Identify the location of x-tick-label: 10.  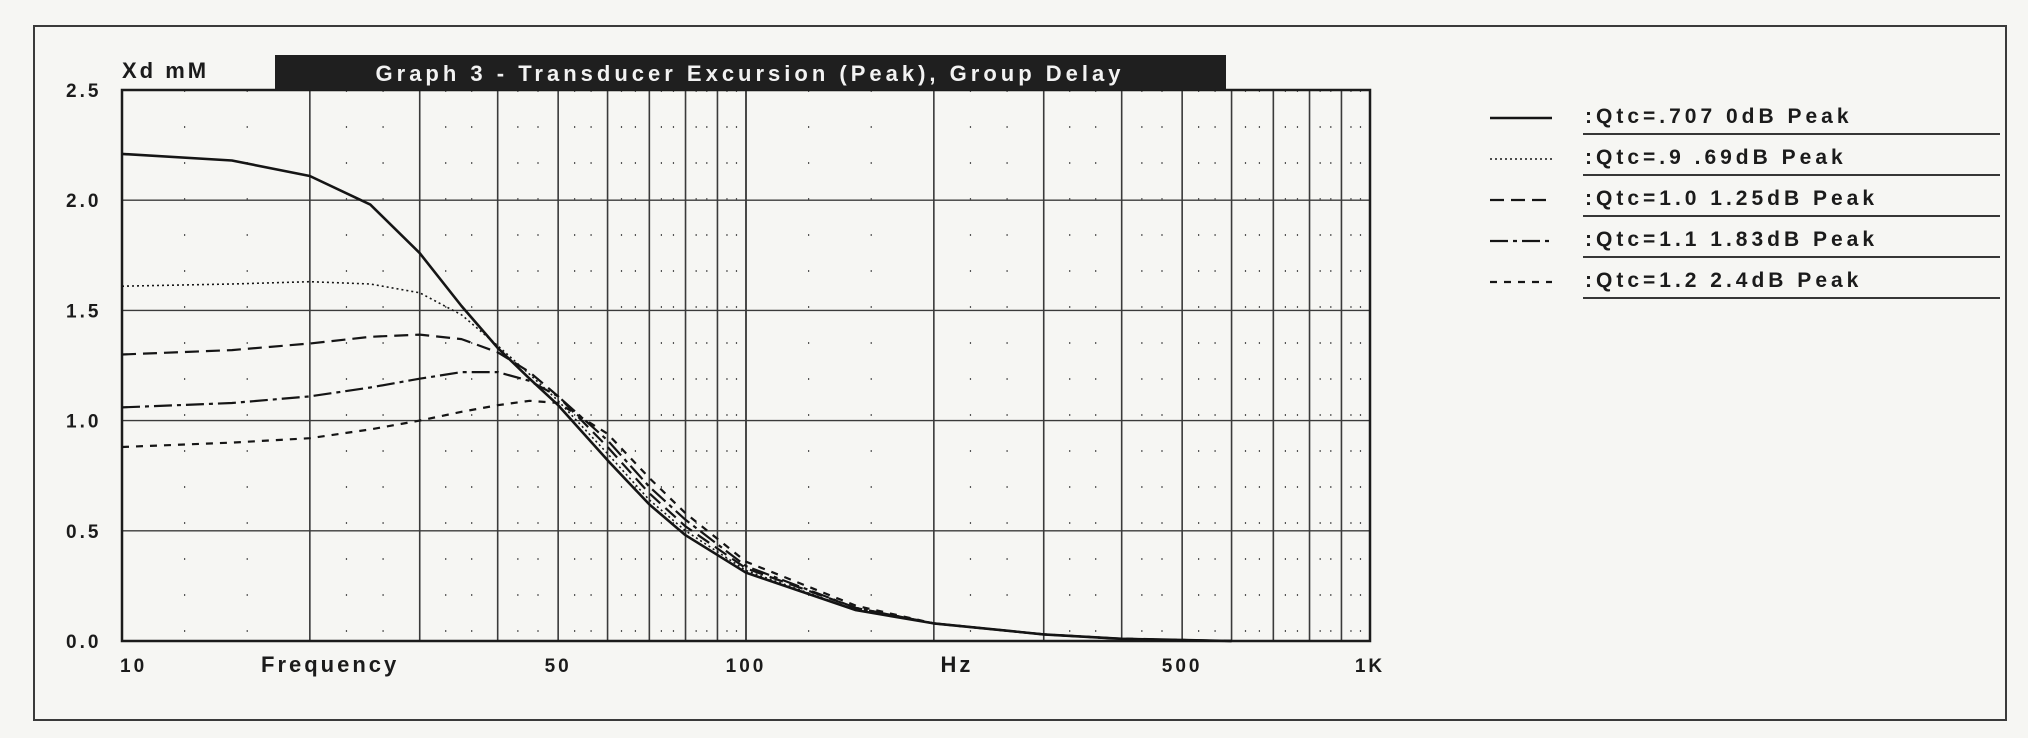
(133, 666).